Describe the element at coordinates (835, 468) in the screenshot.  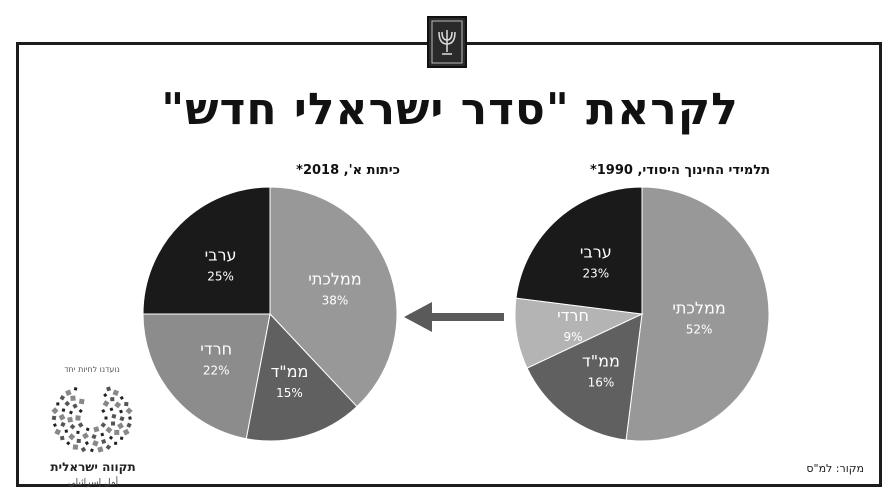
I see `source-label: מקור: למ"ס` at that location.